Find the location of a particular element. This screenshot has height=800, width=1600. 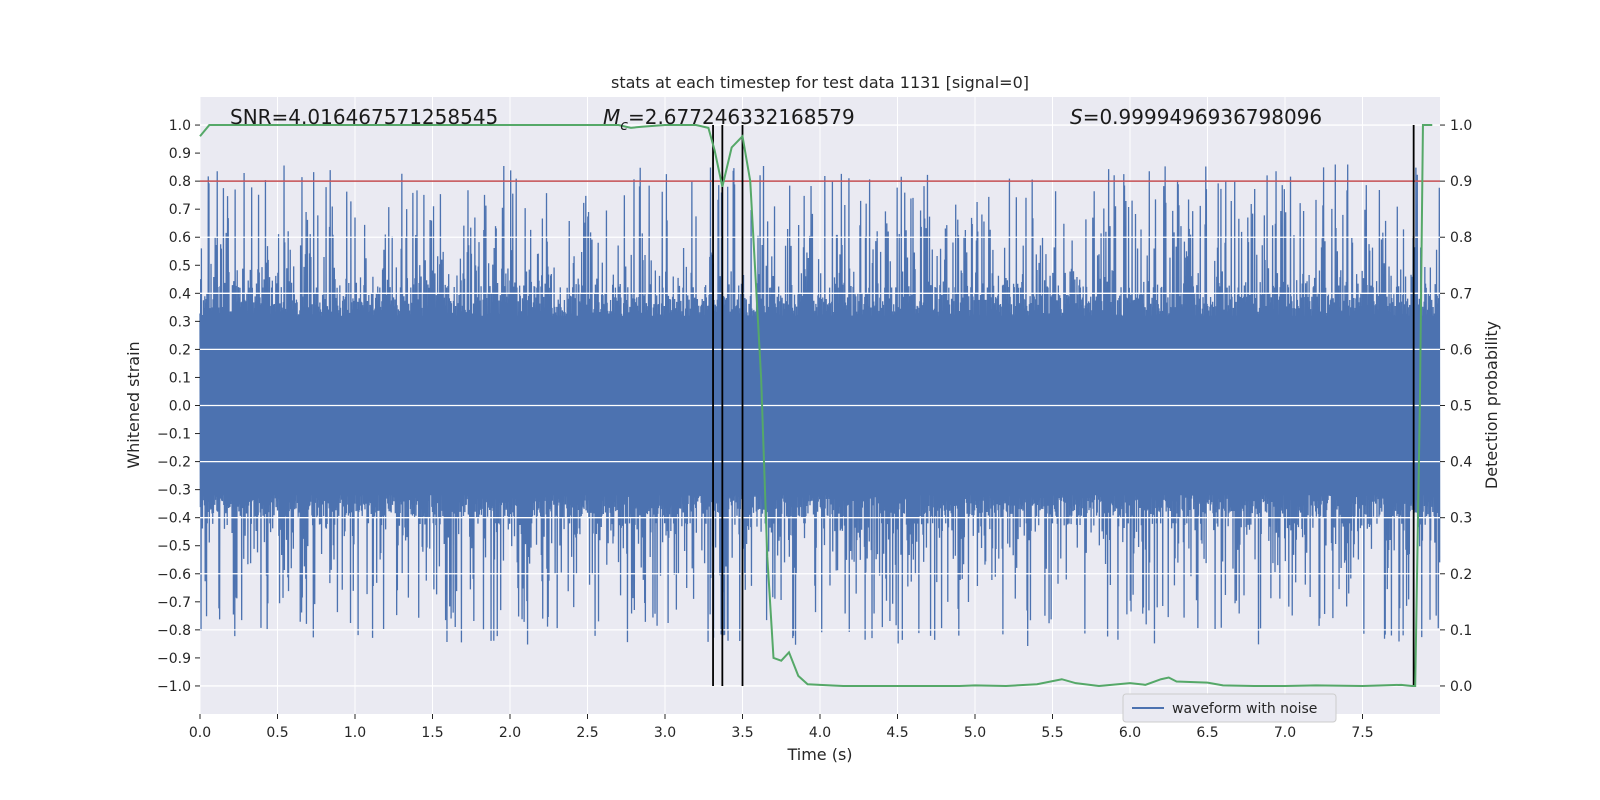

y2-tick-label: 0.2 is located at coordinates (1461, 575).